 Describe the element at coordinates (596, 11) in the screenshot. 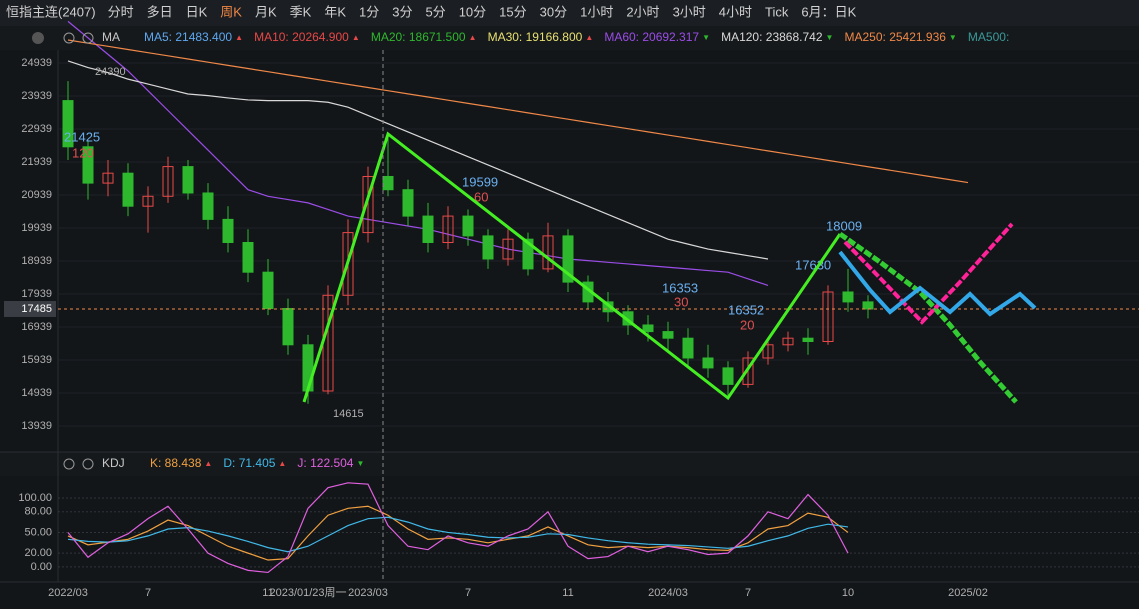

I see `toolbar-item: 1小时` at that location.